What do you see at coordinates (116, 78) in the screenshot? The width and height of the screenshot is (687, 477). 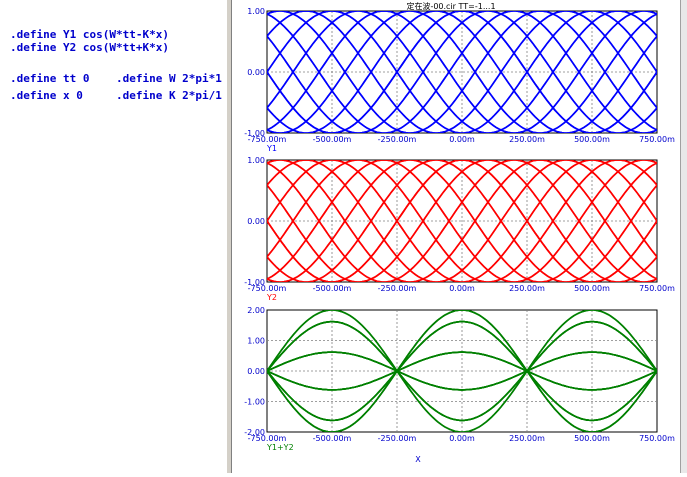 I see `code-line-4: .define tt 0 .define W 2*pi*1` at bounding box center [116, 78].